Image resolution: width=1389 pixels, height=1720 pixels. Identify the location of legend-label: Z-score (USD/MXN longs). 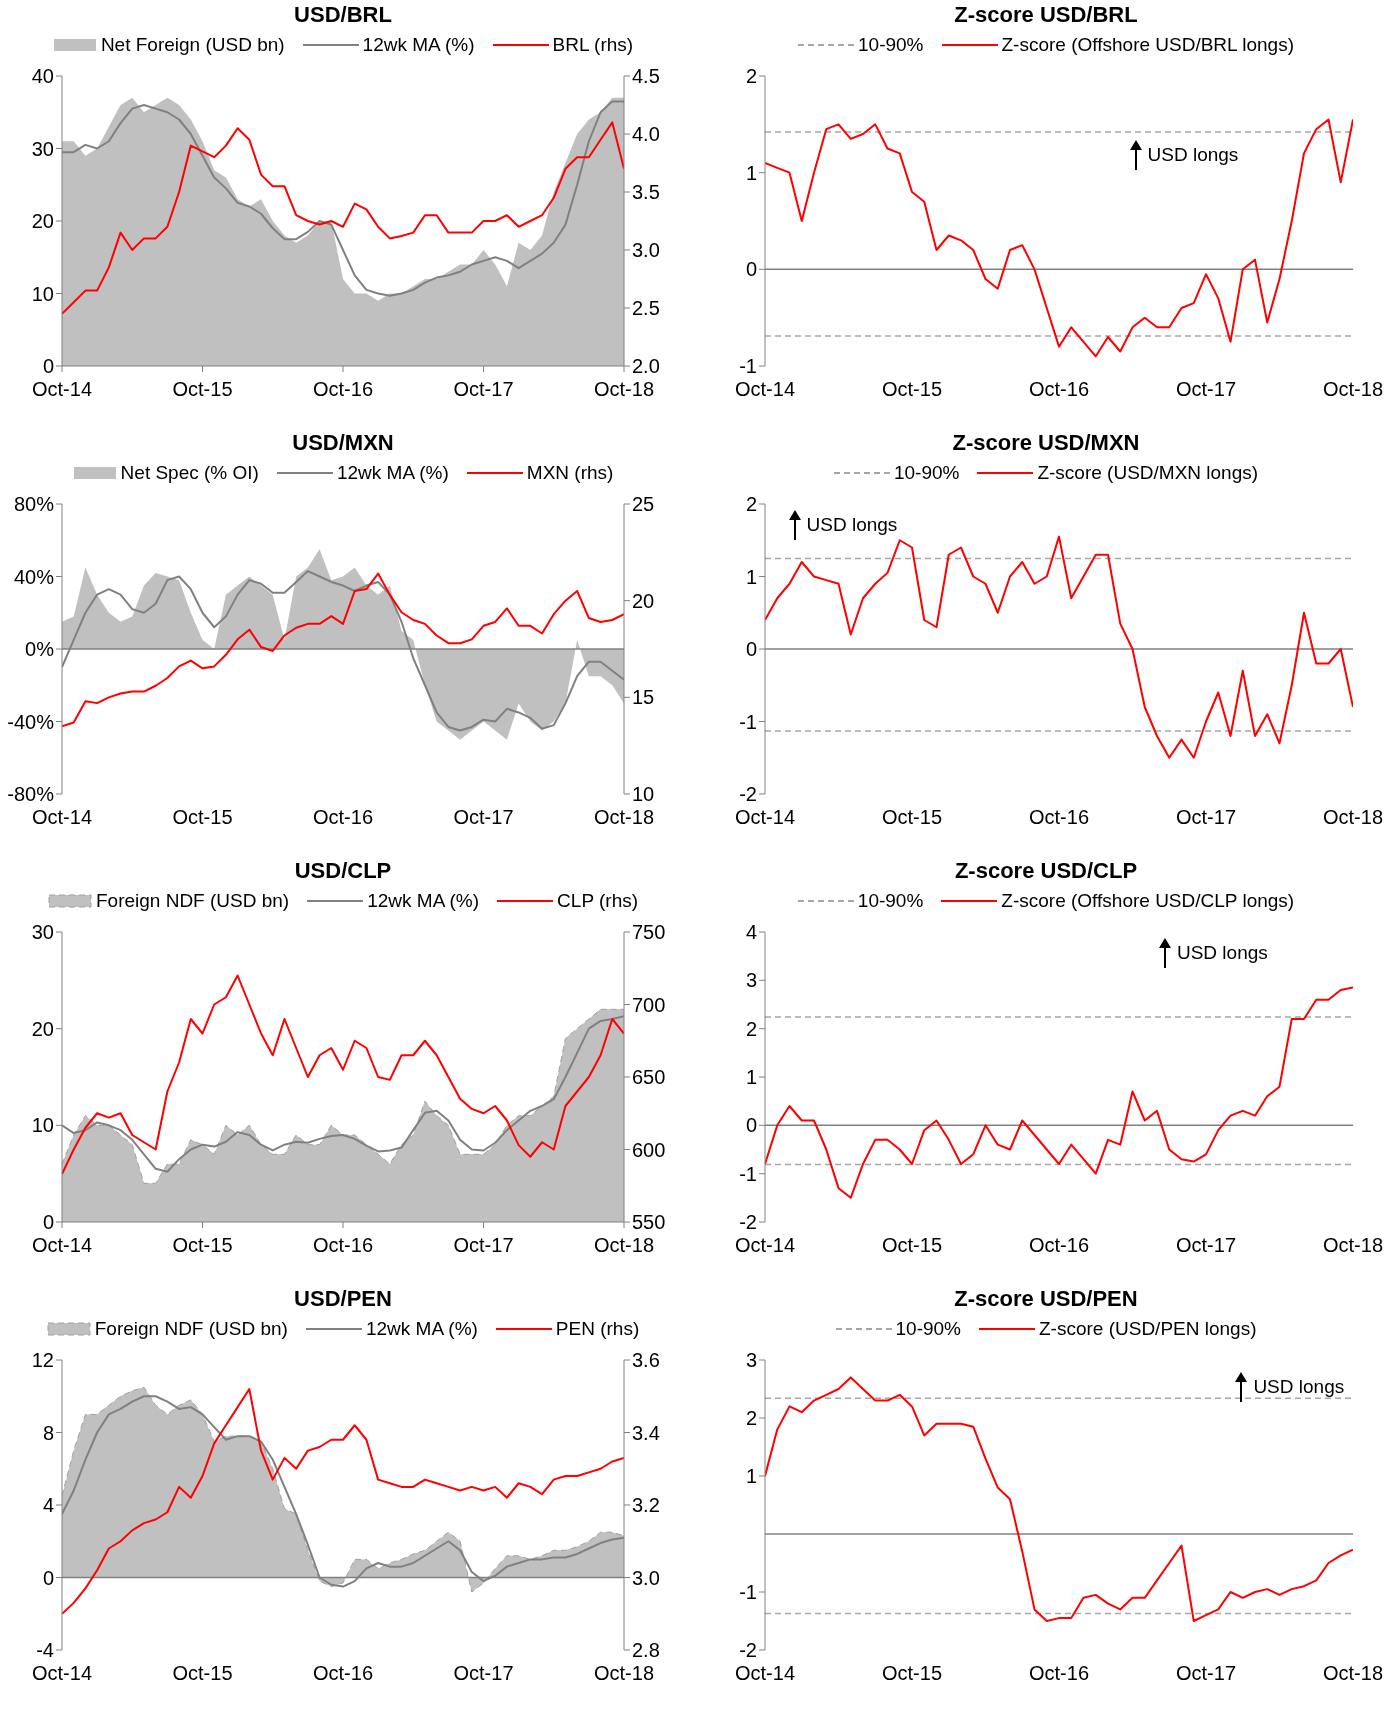
(1148, 473).